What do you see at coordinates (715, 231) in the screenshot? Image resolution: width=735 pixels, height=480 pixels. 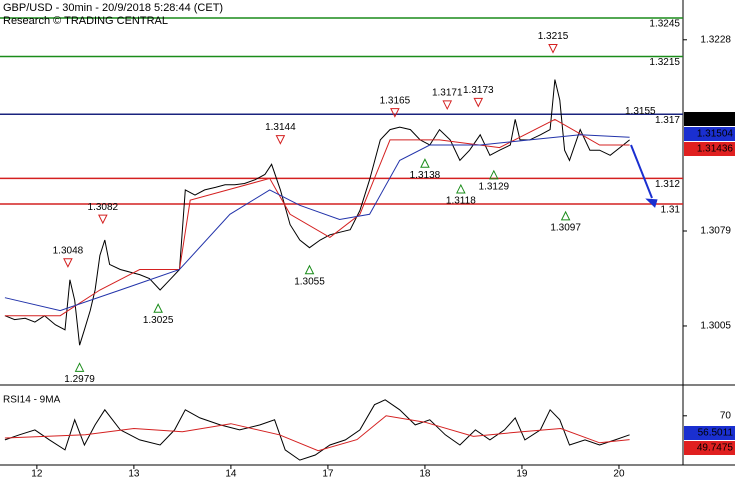 I see `y-tick-label: 1.3079` at bounding box center [715, 231].